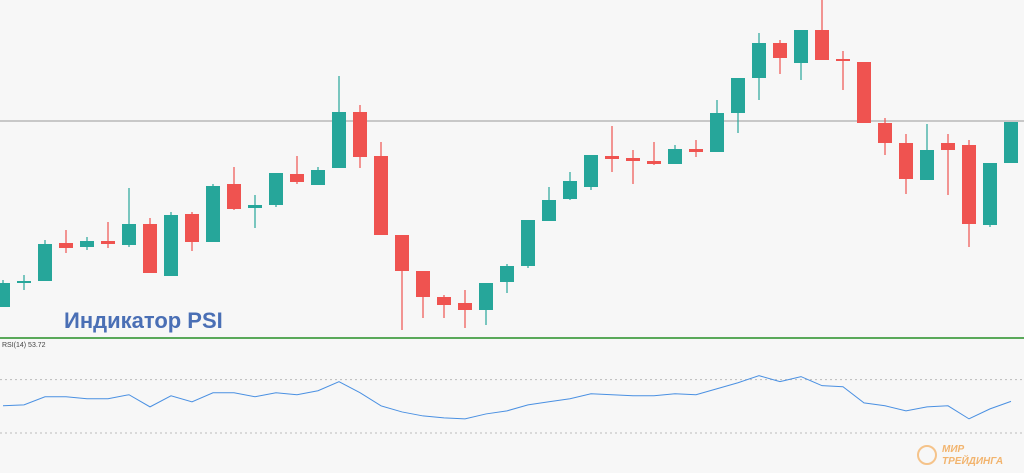 This screenshot has width=1024, height=473. Describe the element at coordinates (972, 460) in the screenshot. I see `watermark-text: ТРЕЙДИНГА` at that location.